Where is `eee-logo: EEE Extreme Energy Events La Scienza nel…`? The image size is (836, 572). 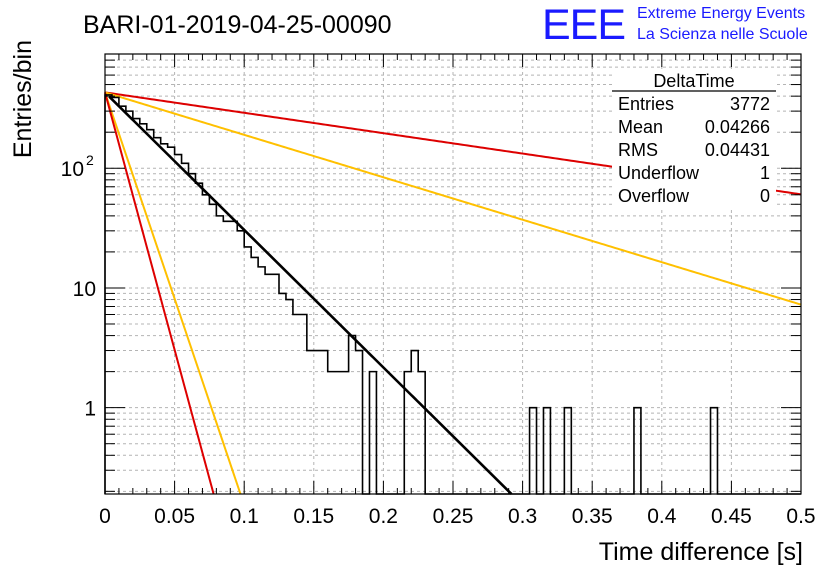 eee-logo: EEE Extreme Energy Events La Scienza nel… is located at coordinates (675, 25).